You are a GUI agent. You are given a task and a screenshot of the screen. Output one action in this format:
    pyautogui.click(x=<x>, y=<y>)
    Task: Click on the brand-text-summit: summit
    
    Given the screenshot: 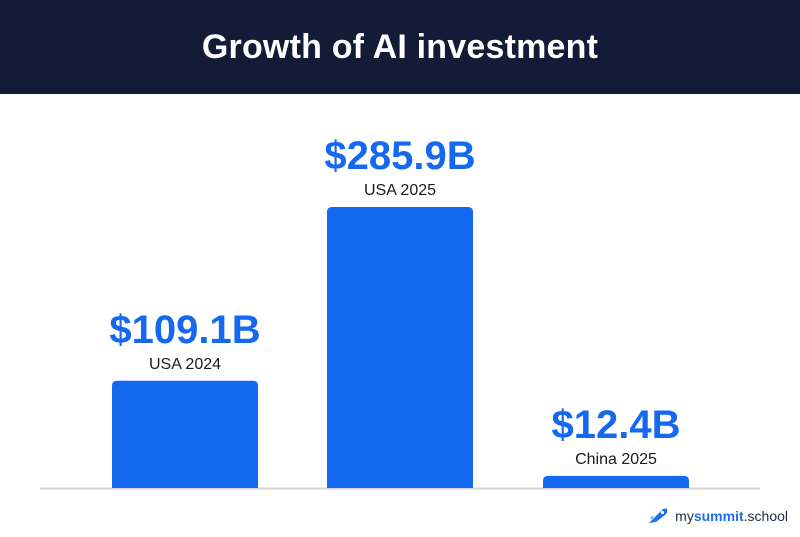 What is the action you would take?
    pyautogui.click(x=718, y=516)
    